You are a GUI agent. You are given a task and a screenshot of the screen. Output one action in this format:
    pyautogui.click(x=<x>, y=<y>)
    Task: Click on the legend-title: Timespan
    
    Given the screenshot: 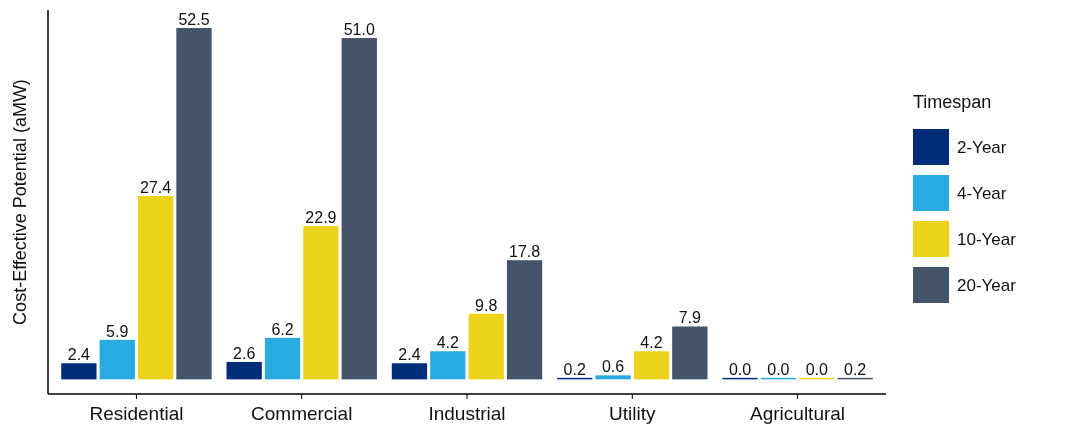 What is the action you would take?
    pyautogui.click(x=952, y=102)
    